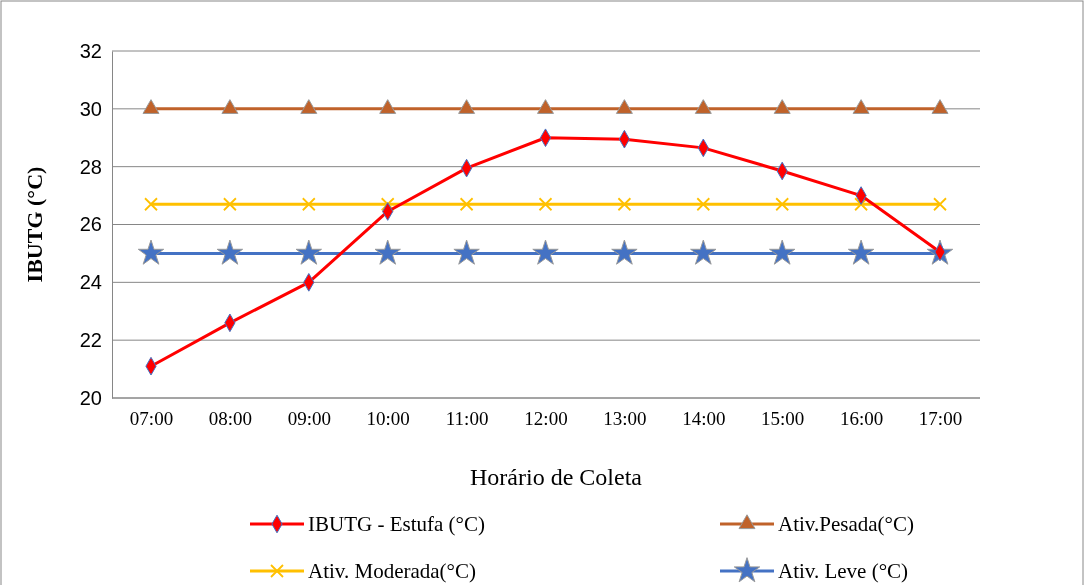 The image size is (1084, 585). What do you see at coordinates (90, 50) in the screenshot?
I see `y-tick-label: 32` at bounding box center [90, 50].